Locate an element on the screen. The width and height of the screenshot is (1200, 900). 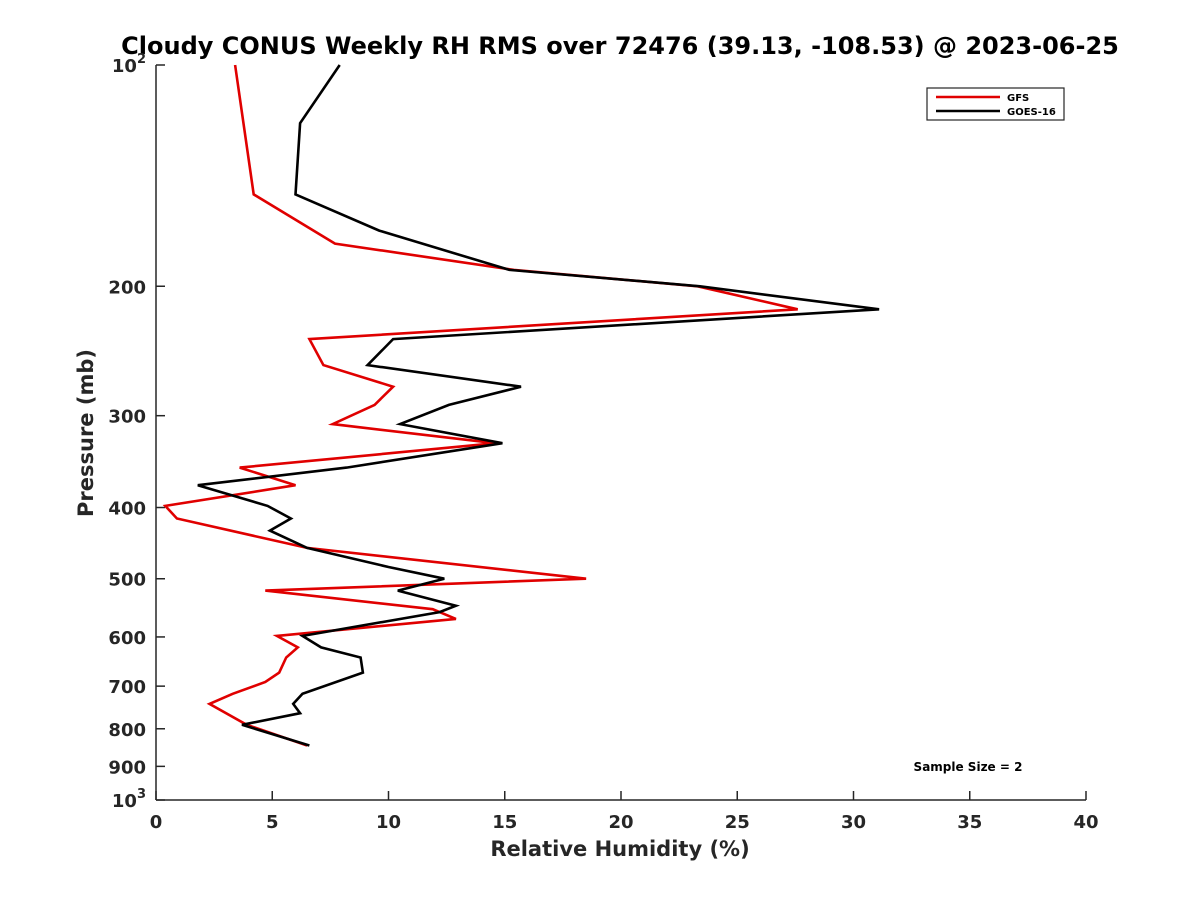
x-tick-label: 20 is located at coordinates (620, 822).